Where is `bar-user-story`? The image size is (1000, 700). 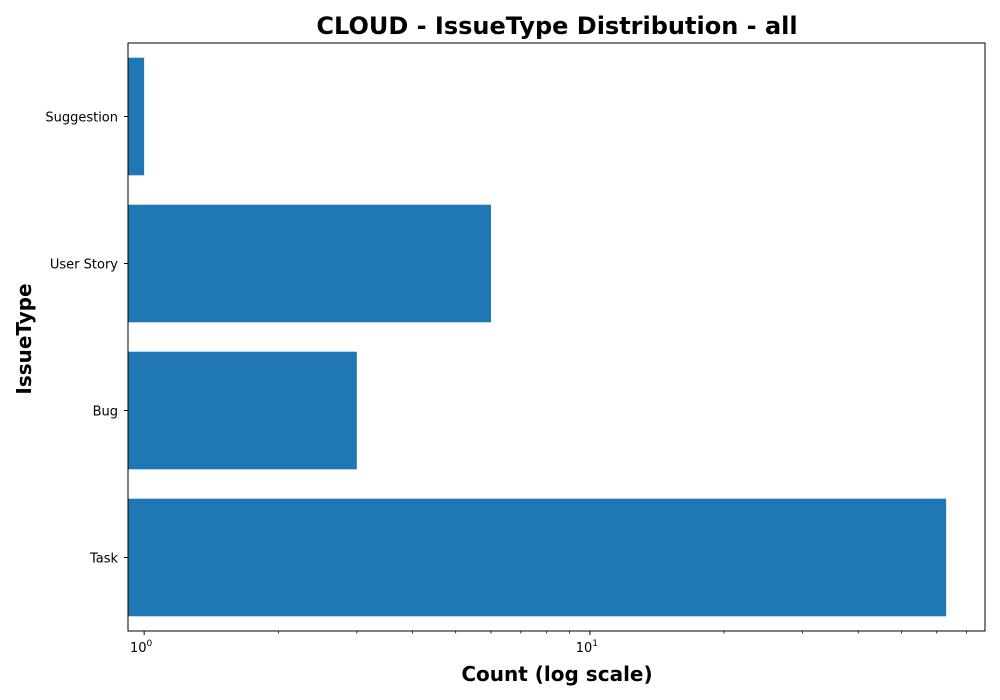 bar-user-story is located at coordinates (309, 263).